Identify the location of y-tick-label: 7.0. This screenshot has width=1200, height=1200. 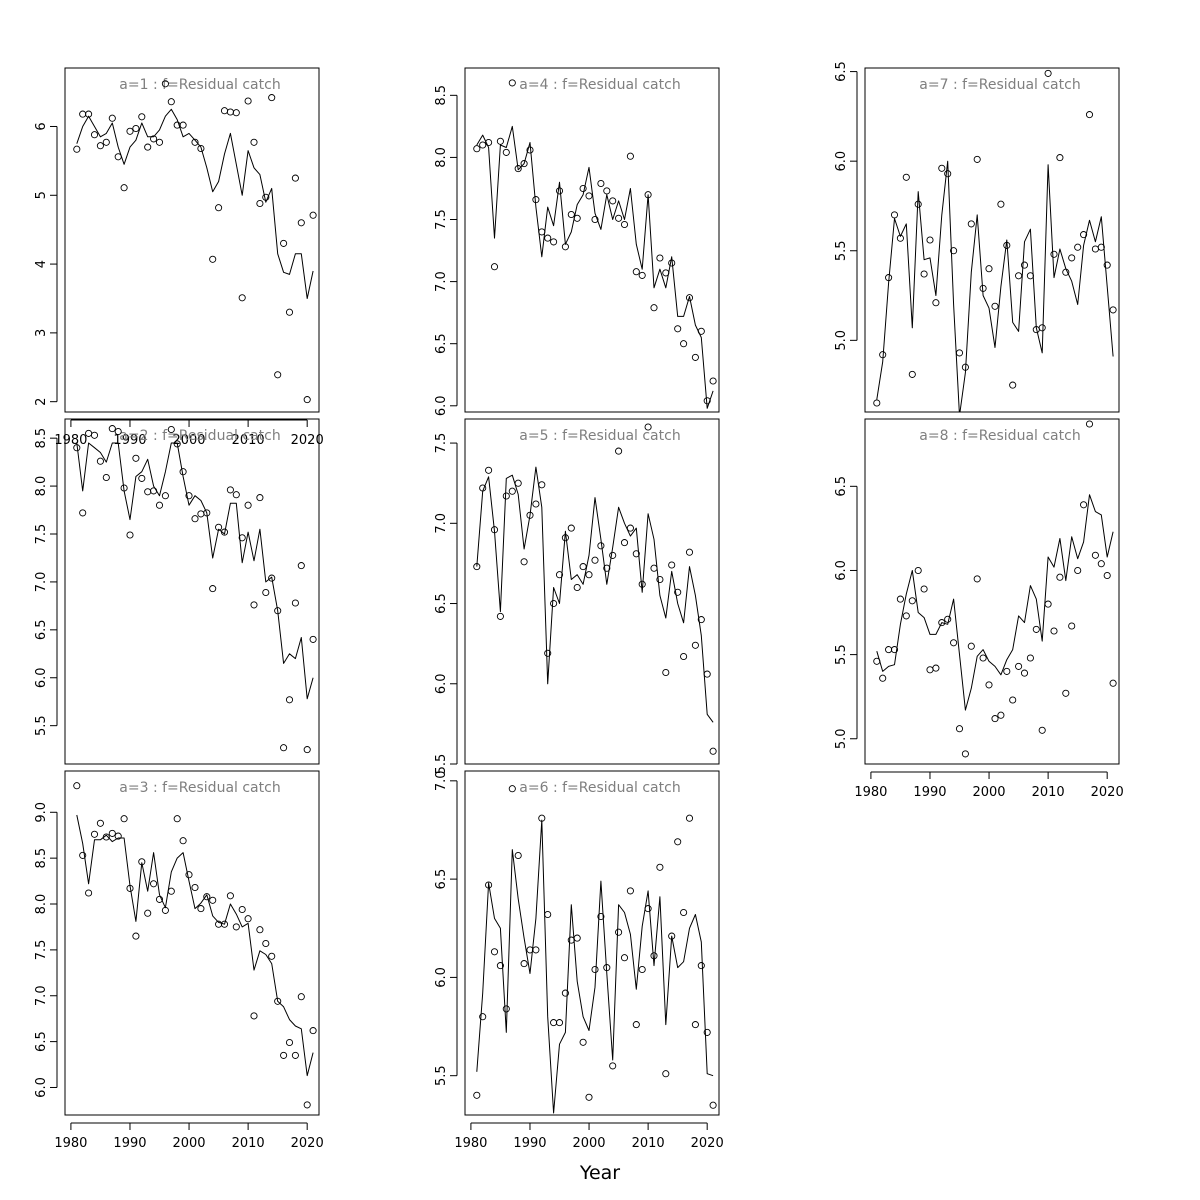
(441, 780).